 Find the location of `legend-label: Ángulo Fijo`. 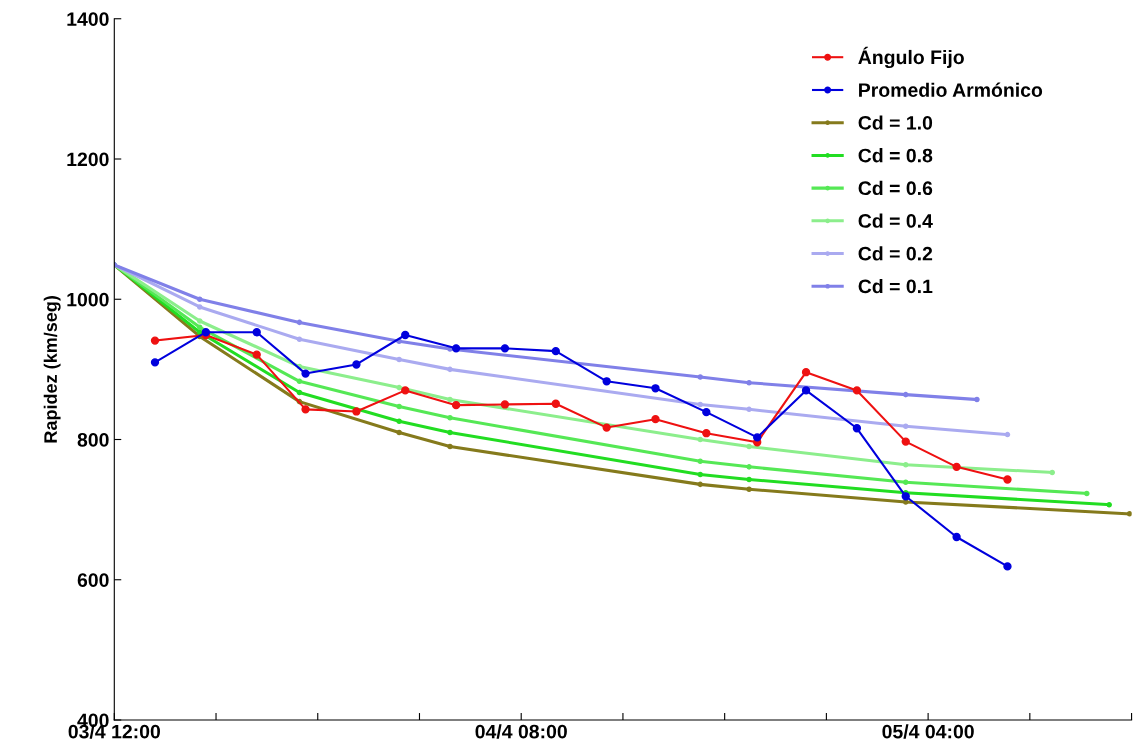

legend-label: Ángulo Fijo is located at coordinates (911, 57).